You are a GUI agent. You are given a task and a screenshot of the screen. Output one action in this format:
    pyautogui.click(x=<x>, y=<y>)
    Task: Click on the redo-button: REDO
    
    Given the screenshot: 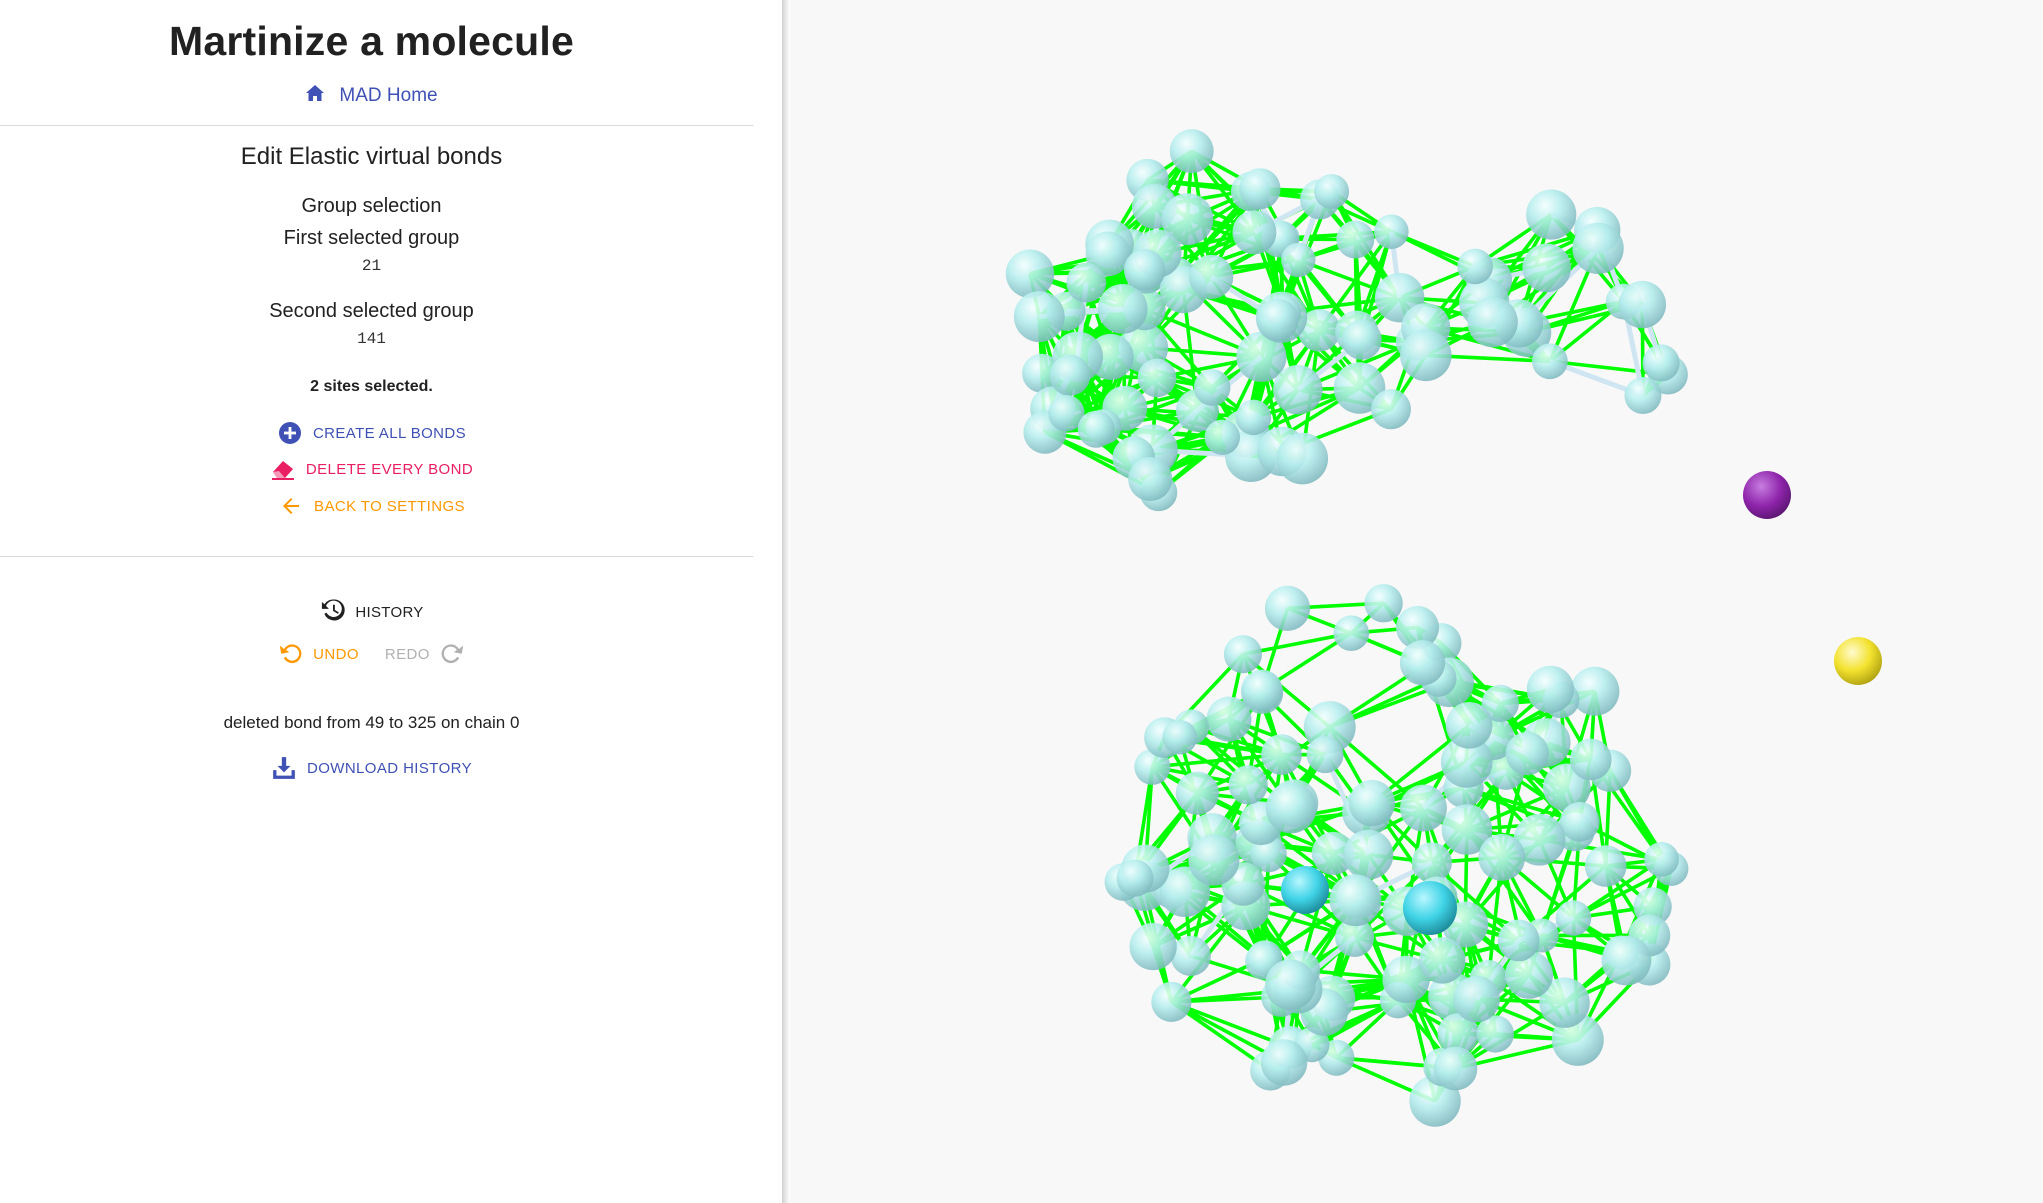 What is the action you would take?
    pyautogui.click(x=425, y=654)
    